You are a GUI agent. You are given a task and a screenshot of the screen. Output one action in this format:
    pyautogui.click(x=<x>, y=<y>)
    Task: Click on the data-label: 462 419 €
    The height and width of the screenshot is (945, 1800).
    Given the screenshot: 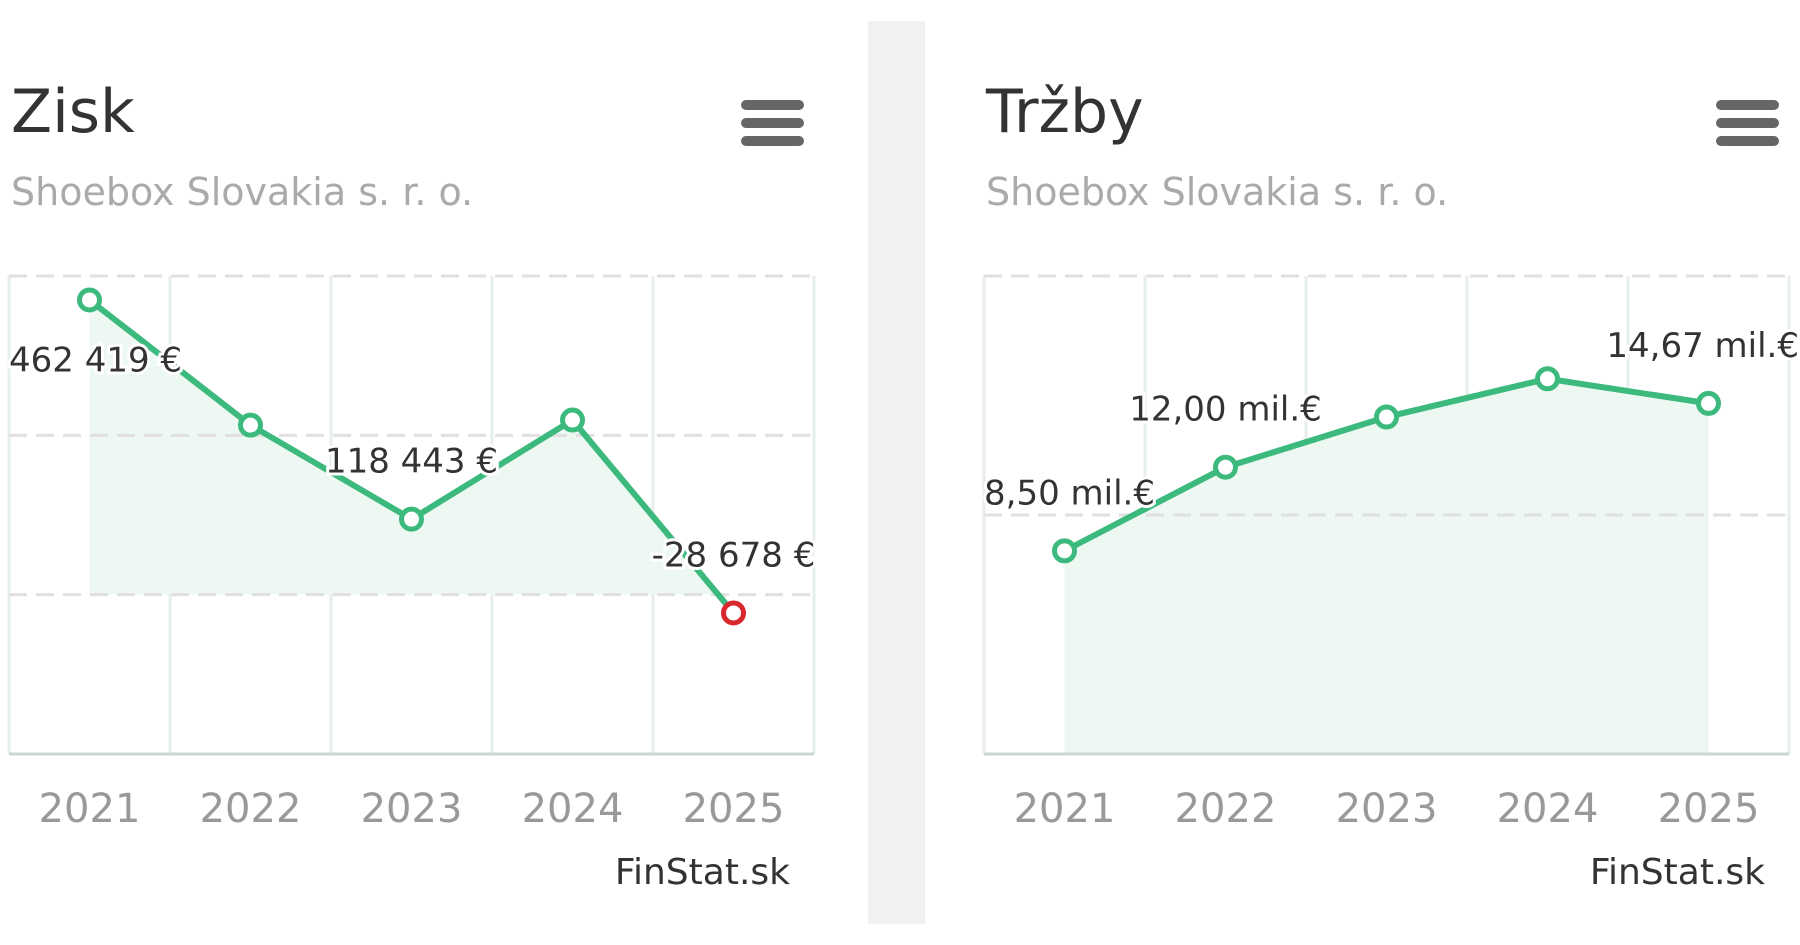 What is the action you would take?
    pyautogui.click(x=95, y=360)
    